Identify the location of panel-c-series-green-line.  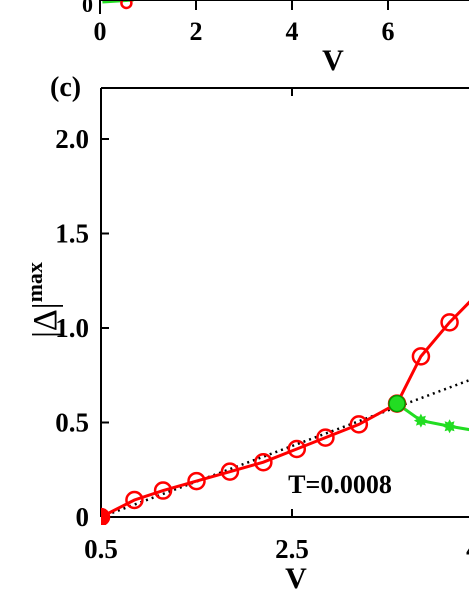
(432, 417).